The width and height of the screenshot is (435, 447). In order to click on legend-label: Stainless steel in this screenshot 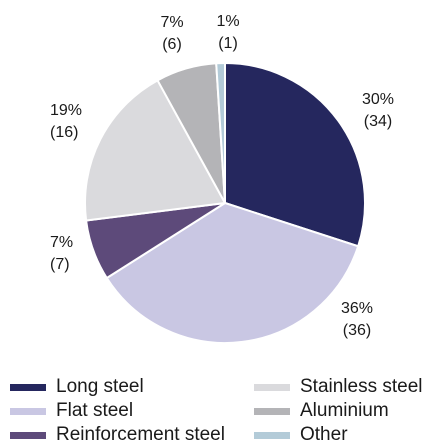, I will do `click(361, 386)`.